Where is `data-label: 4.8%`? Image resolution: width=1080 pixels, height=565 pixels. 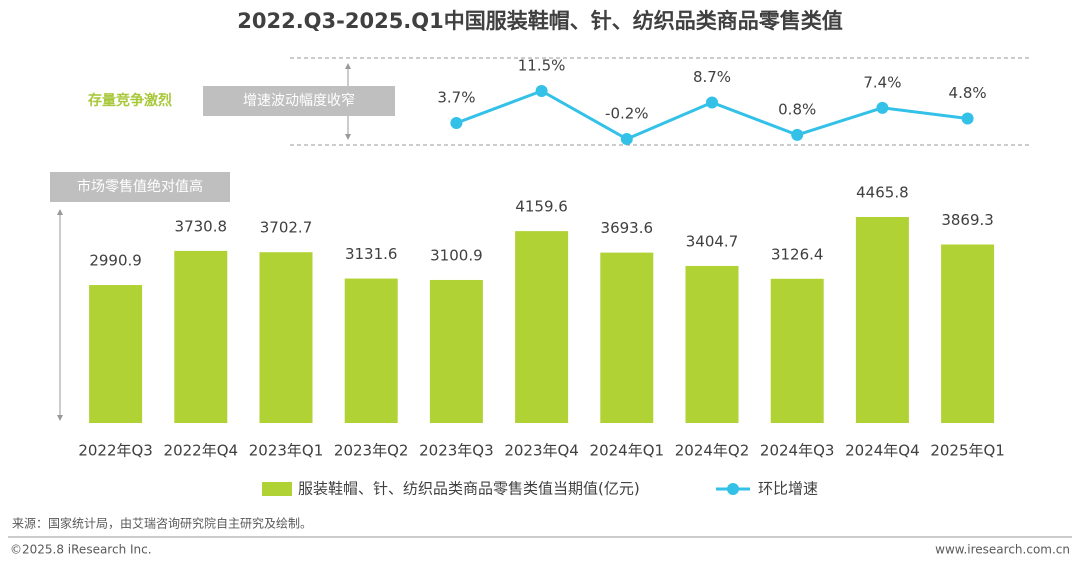 data-label: 4.8% is located at coordinates (968, 93).